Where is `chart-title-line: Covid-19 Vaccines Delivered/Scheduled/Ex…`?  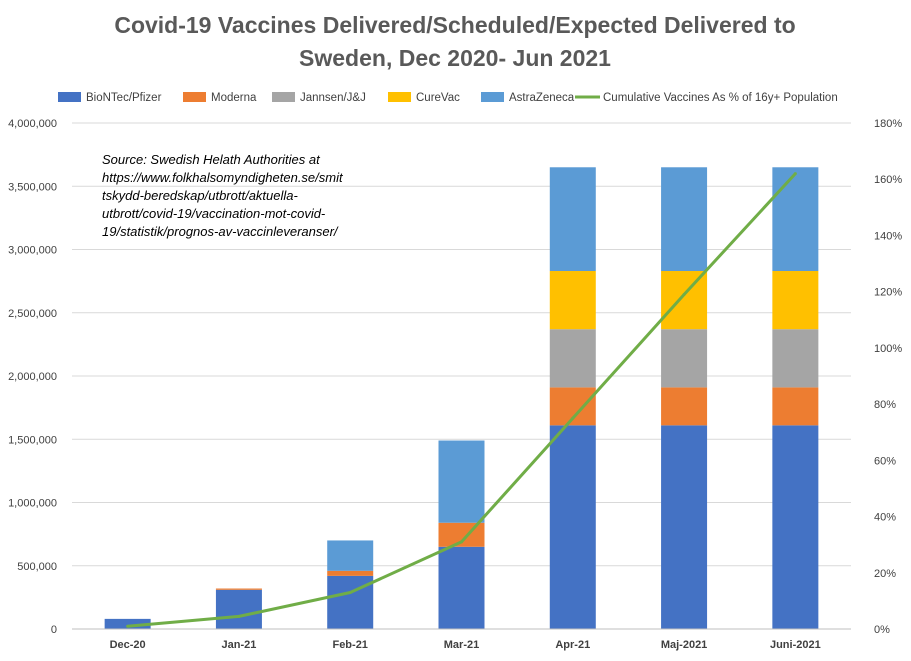
chart-title-line: Covid-19 Vaccines Delivered/Scheduled/Ex… is located at coordinates (454, 25).